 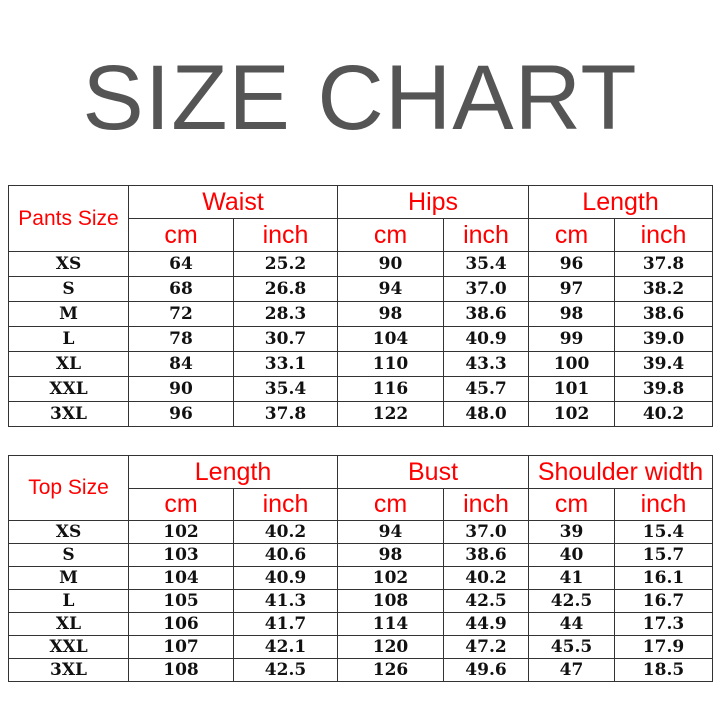 What do you see at coordinates (663, 578) in the screenshot?
I see `value-cell: 16.1` at bounding box center [663, 578].